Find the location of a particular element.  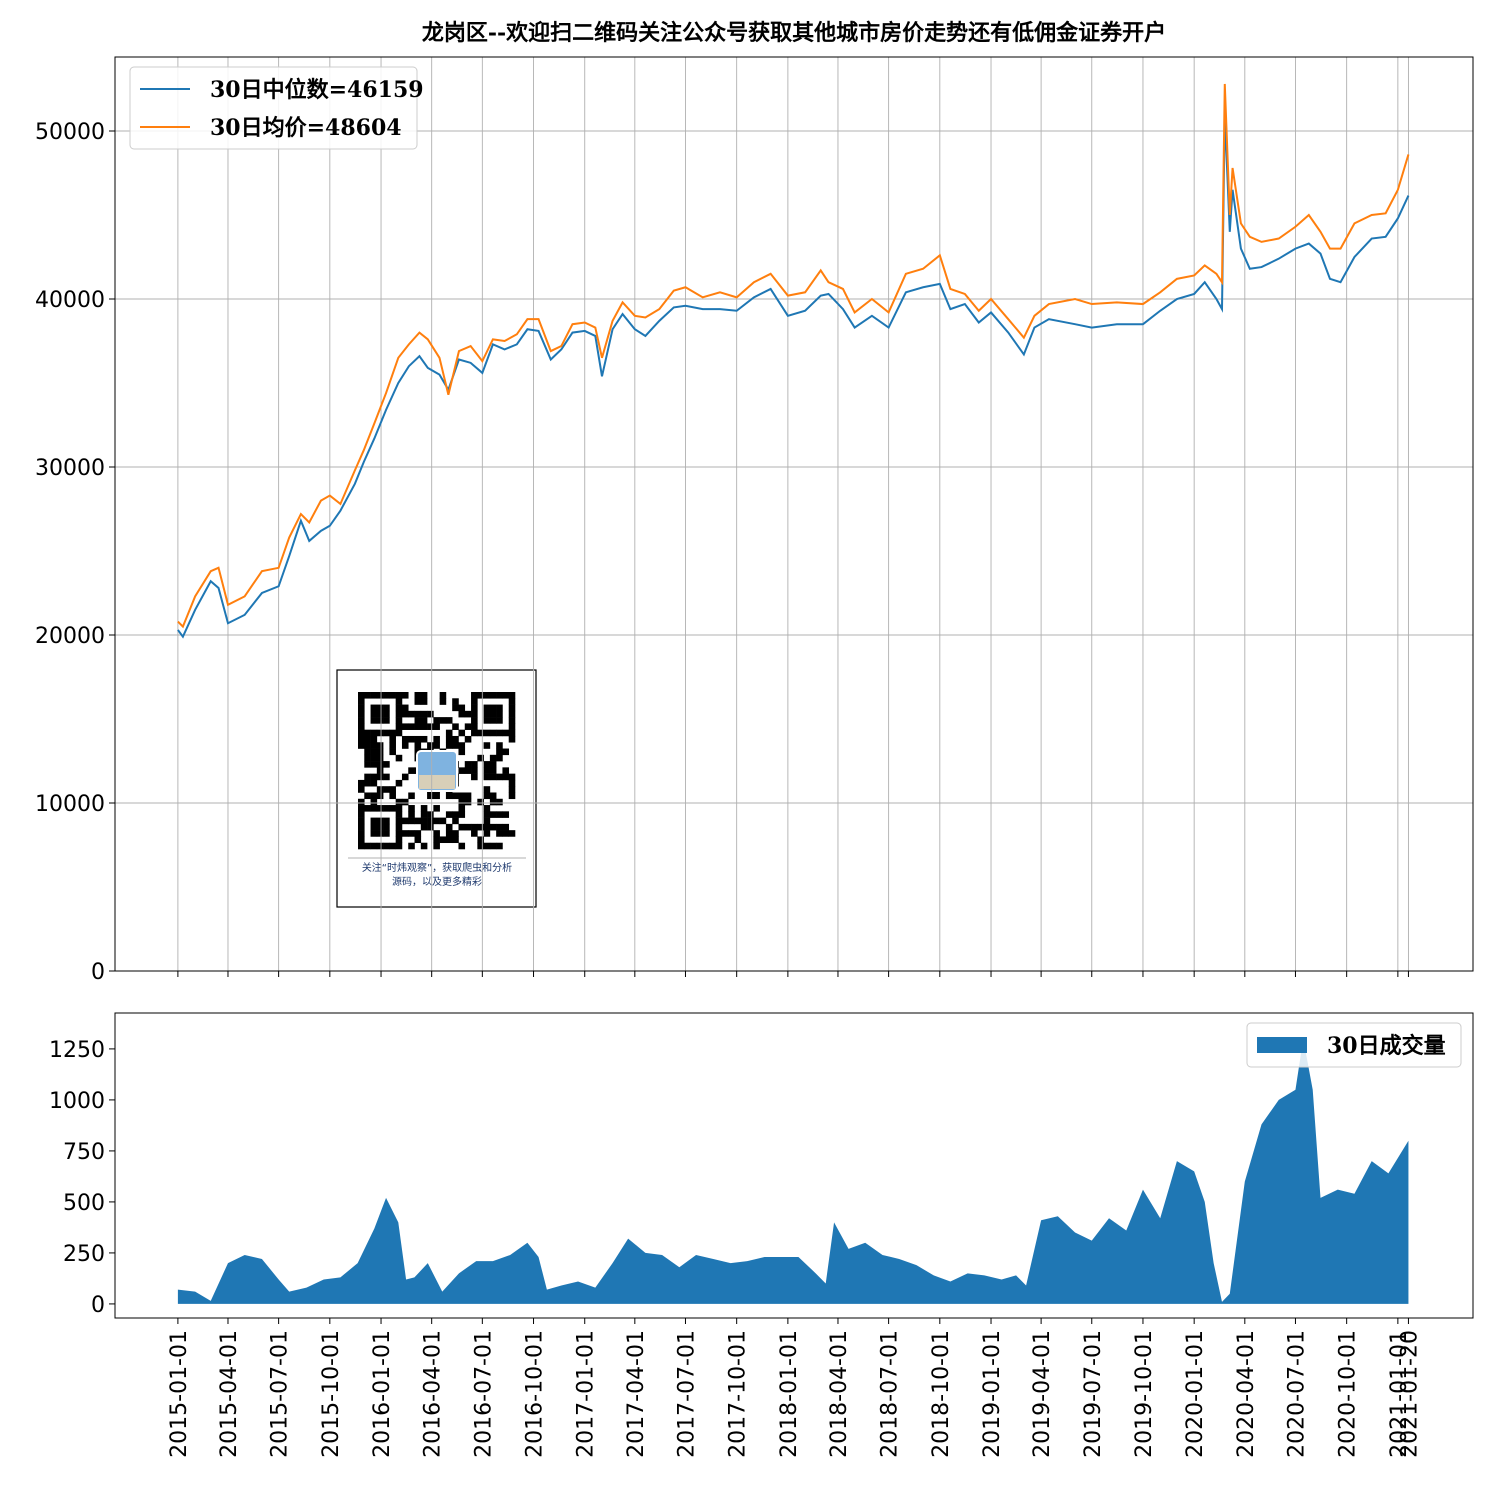

chart-title: 龙岗区--欢迎扫二维码关注公众号获取其他城市房价走势还有低佣金证券开户 is located at coordinates (794, 33).